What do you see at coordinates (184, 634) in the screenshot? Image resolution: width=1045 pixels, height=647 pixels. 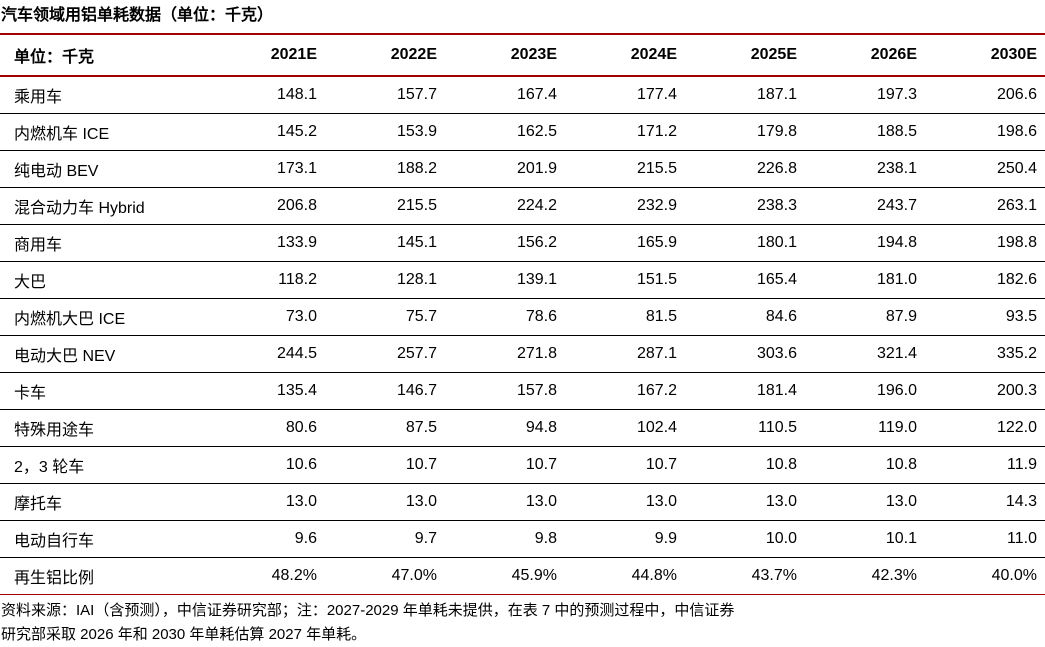 I see `source-note-line-2: 研究部采取 2026 年和 2030 年单耗估算 2027 年单耗。` at bounding box center [184, 634].